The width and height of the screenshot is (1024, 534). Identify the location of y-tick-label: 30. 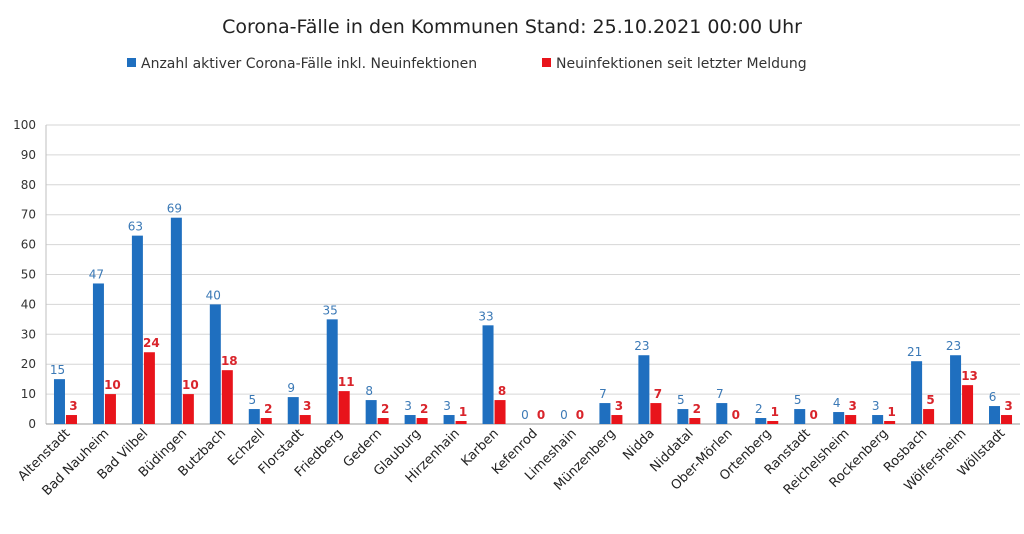
(28, 334).